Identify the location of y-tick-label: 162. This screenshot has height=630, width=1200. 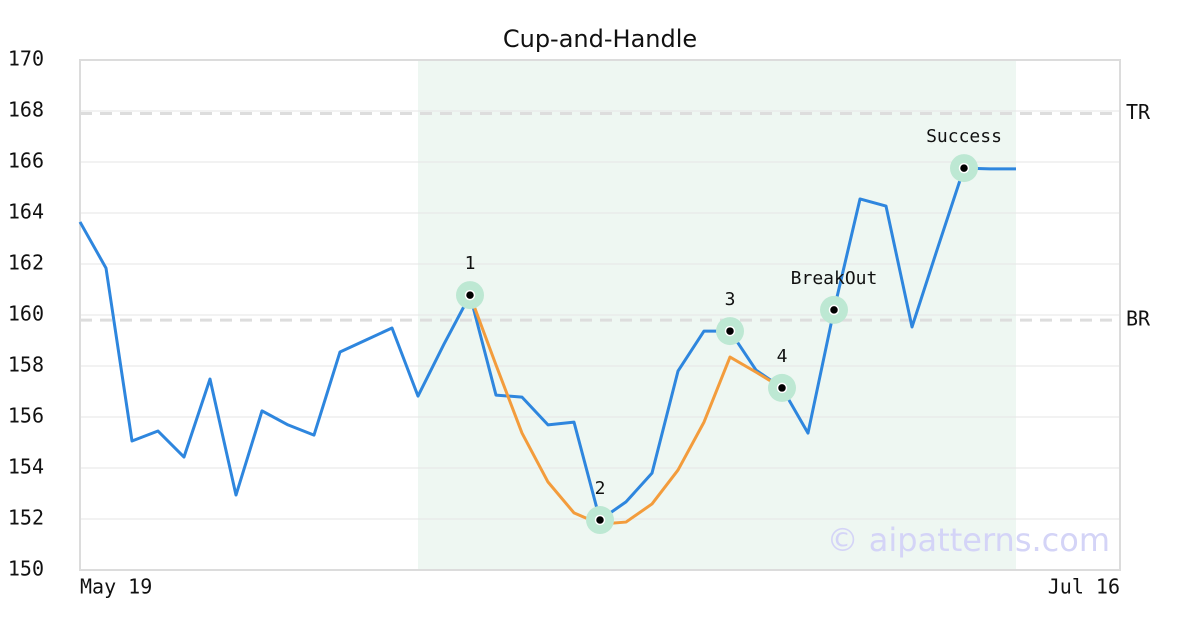
(26, 263).